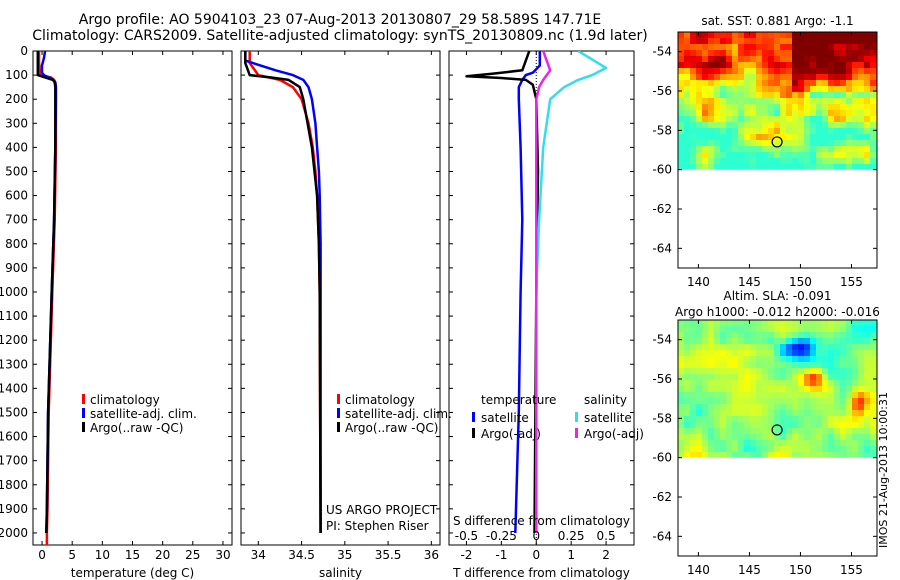 This screenshot has width=900, height=580. What do you see at coordinates (571, 555) in the screenshot?
I see `x-tick-label: 1` at bounding box center [571, 555].